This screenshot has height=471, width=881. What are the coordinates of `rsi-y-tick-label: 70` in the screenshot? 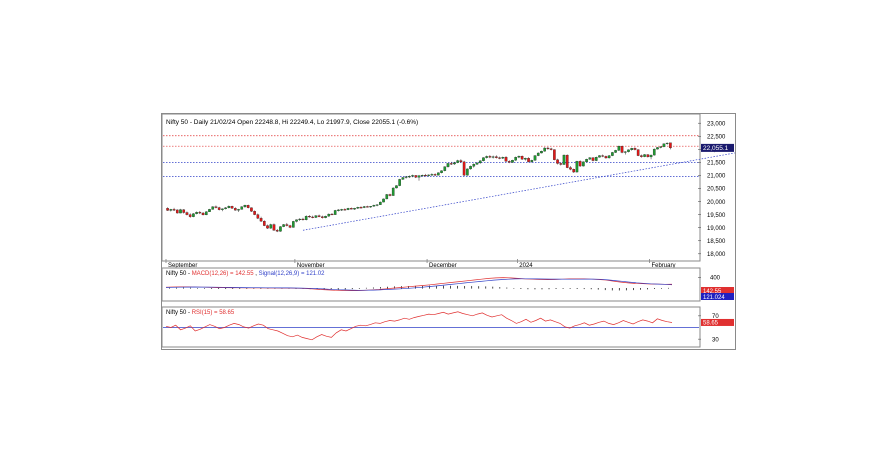 It's located at (715, 317).